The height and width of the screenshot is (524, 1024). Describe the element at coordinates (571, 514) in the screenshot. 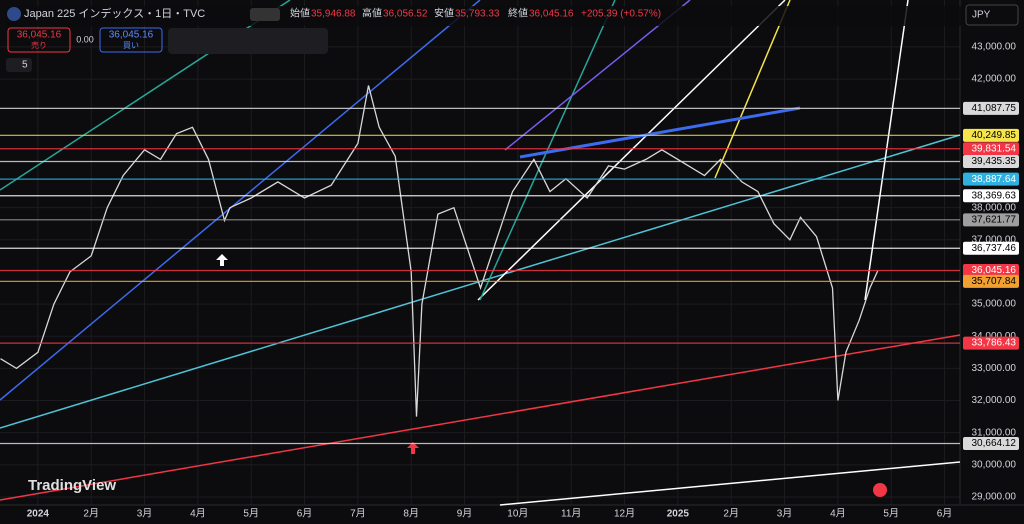

I see `x-tick-label: 11月` at that location.